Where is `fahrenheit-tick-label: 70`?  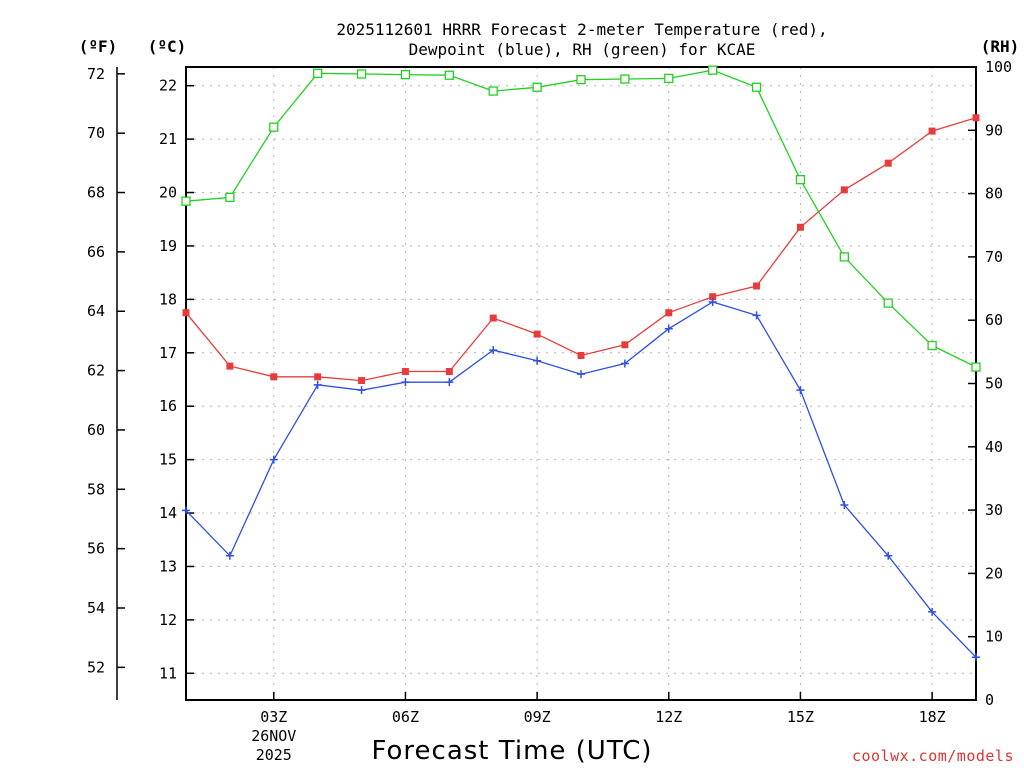
fahrenheit-tick-label: 70 is located at coordinates (96, 133).